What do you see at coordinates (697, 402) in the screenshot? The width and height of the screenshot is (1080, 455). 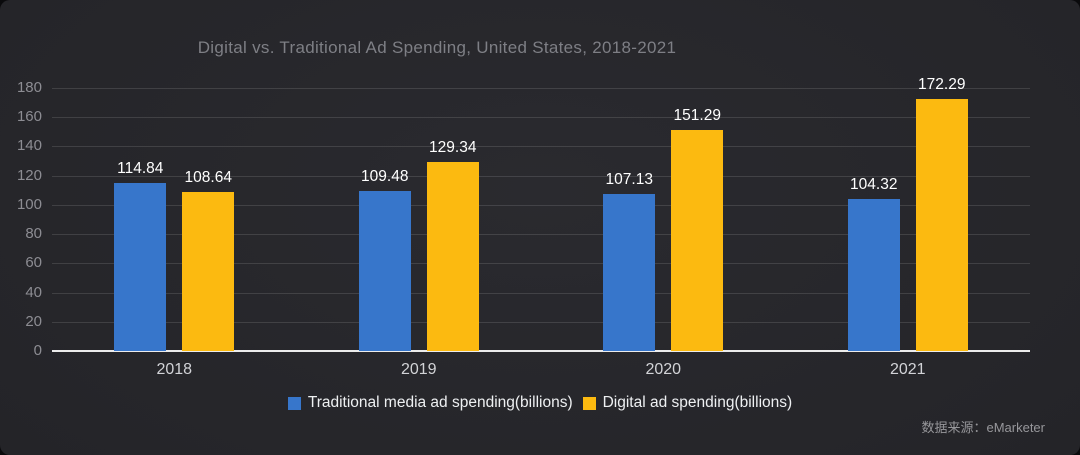 I see `legend-label-digital-ad-spending: Digital ad spending(billions)` at bounding box center [697, 402].